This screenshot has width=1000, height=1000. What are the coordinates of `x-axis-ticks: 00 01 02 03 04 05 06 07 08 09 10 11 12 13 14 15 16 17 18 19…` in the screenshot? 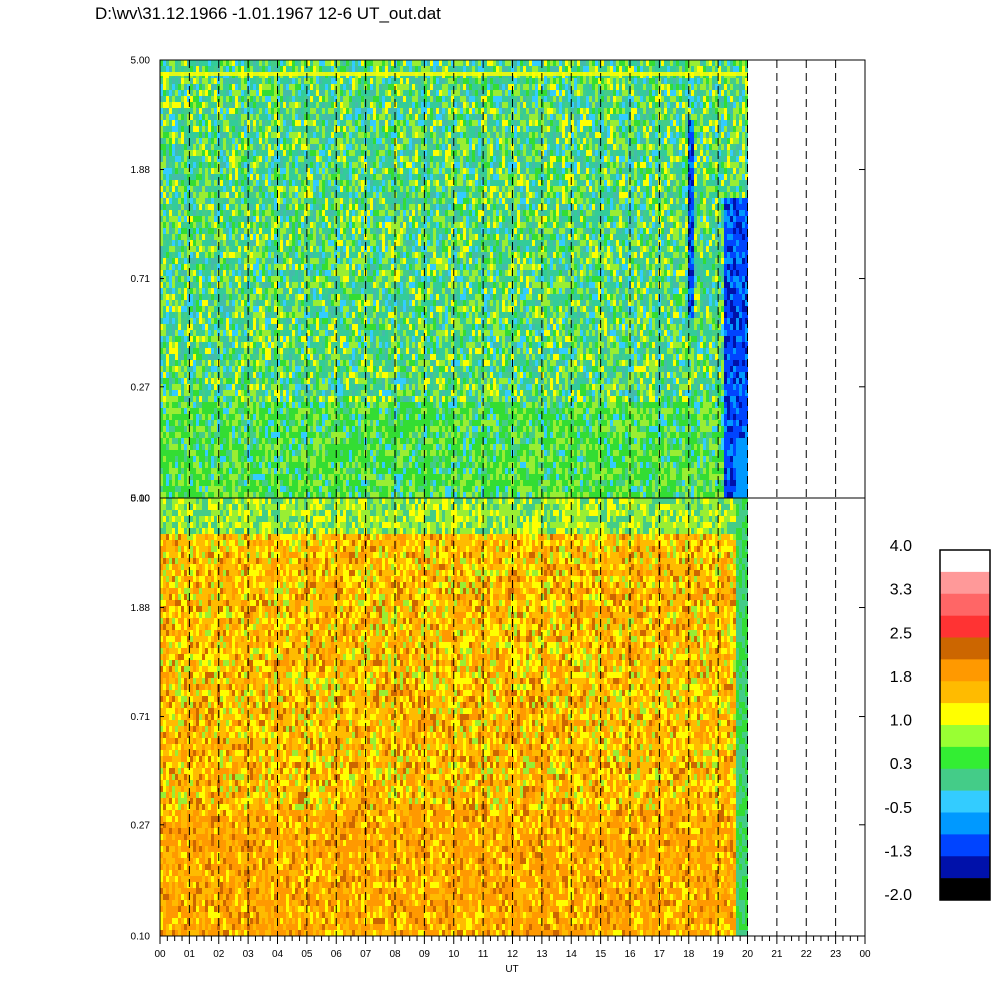 It's located at (512, 948).